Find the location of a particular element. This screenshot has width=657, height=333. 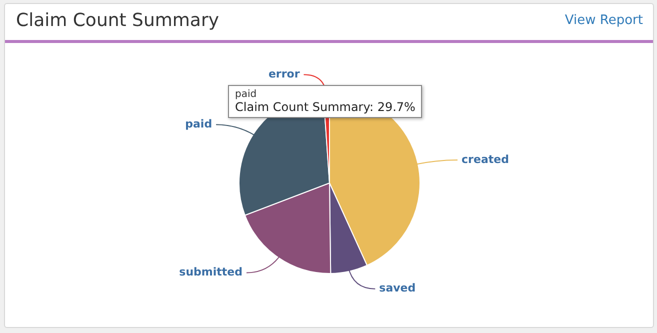

slice-label: saved is located at coordinates (397, 288).